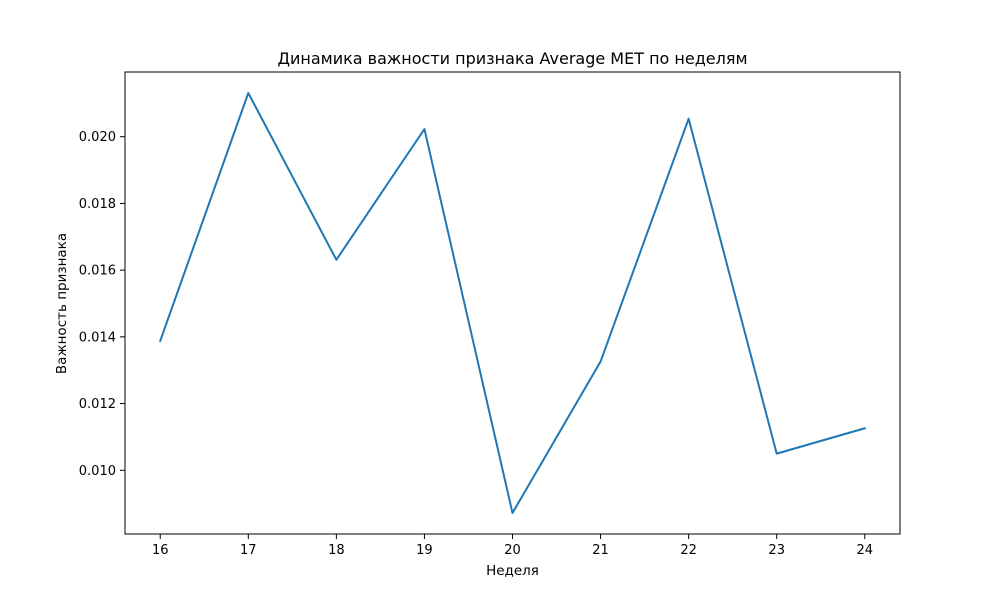  Describe the element at coordinates (248, 550) in the screenshot. I see `x-tick-label: 17` at that location.